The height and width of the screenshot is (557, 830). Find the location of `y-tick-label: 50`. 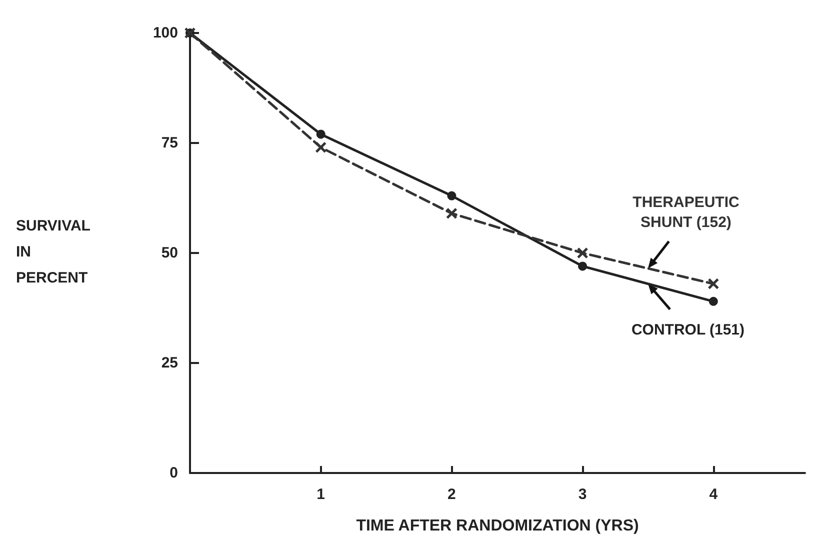

y-tick-label: 50 is located at coordinates (169, 253).